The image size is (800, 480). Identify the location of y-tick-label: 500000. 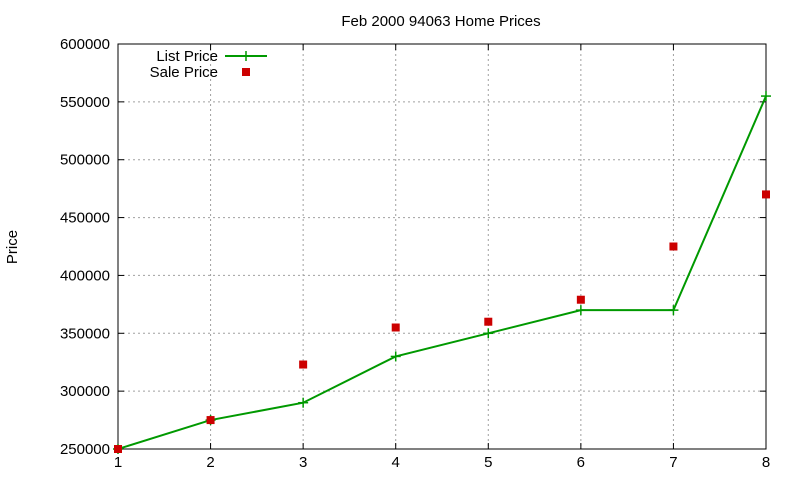
(85, 160).